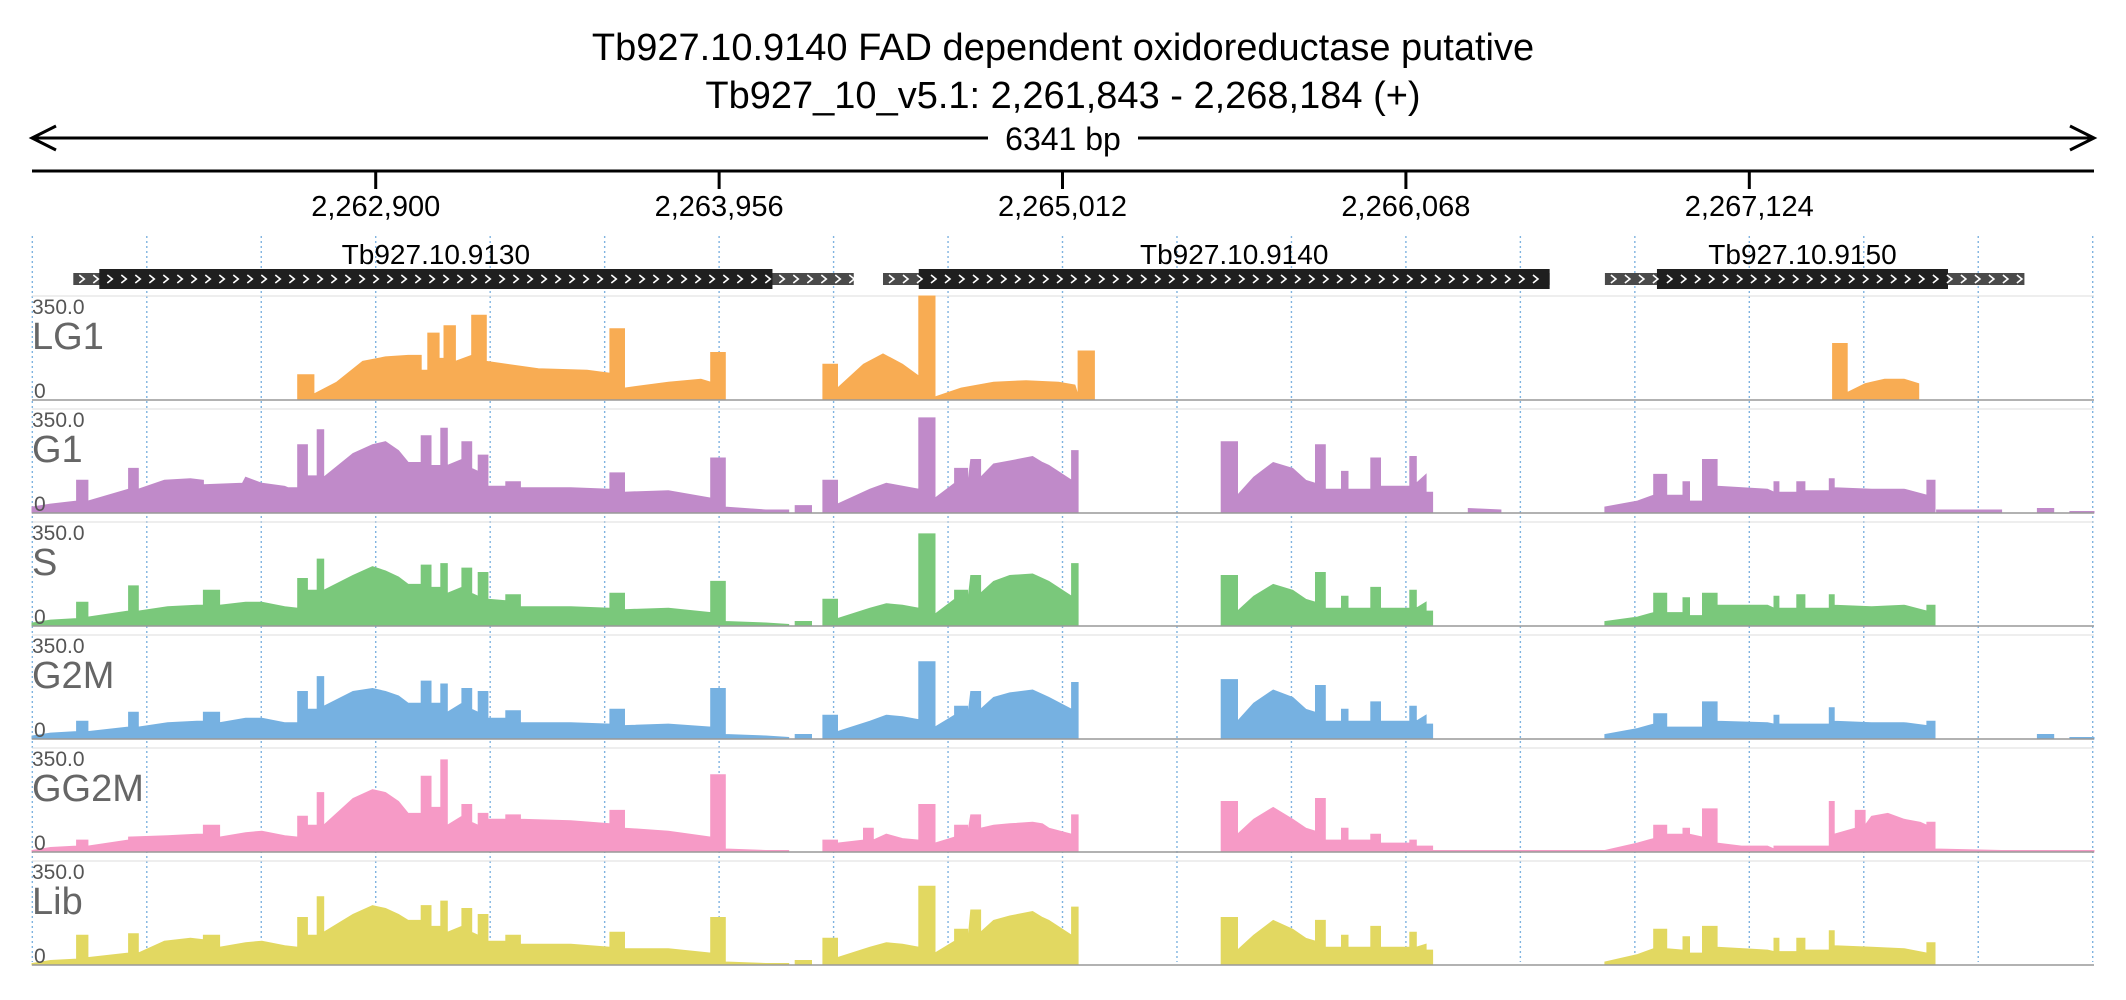 Image resolution: width=2126 pixels, height=1000 pixels. I want to click on axis-tick-label-2: 2,265,012, so click(1062, 207).